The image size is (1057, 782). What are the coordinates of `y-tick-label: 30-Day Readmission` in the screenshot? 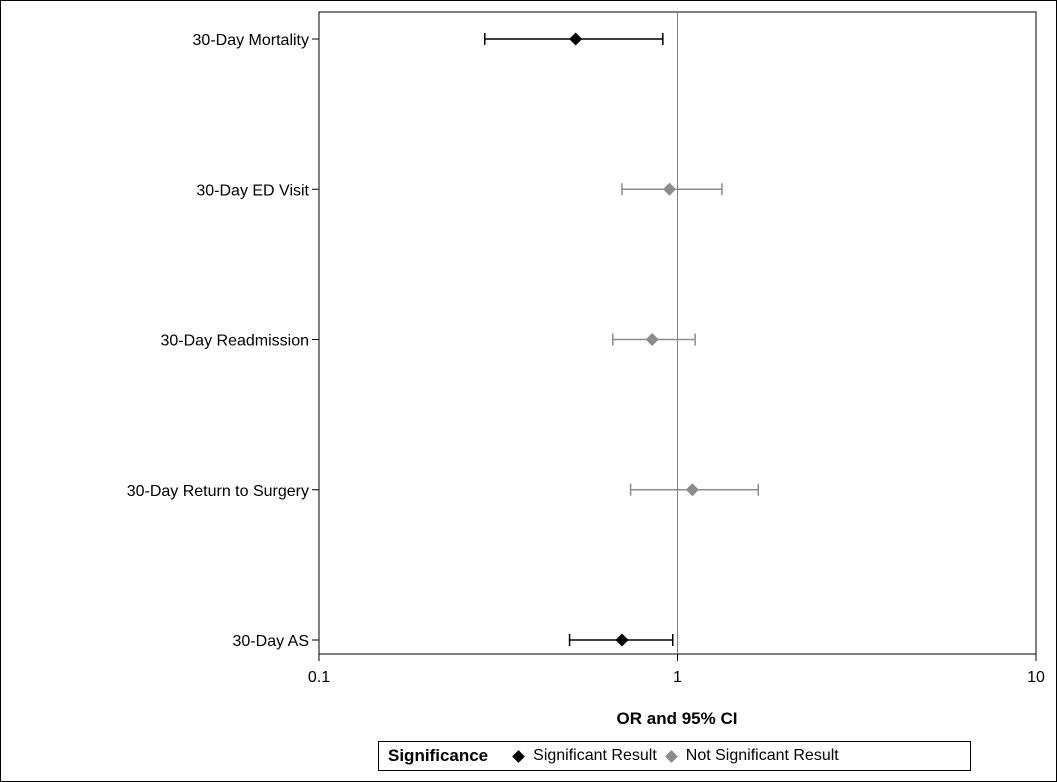 It's located at (234, 341).